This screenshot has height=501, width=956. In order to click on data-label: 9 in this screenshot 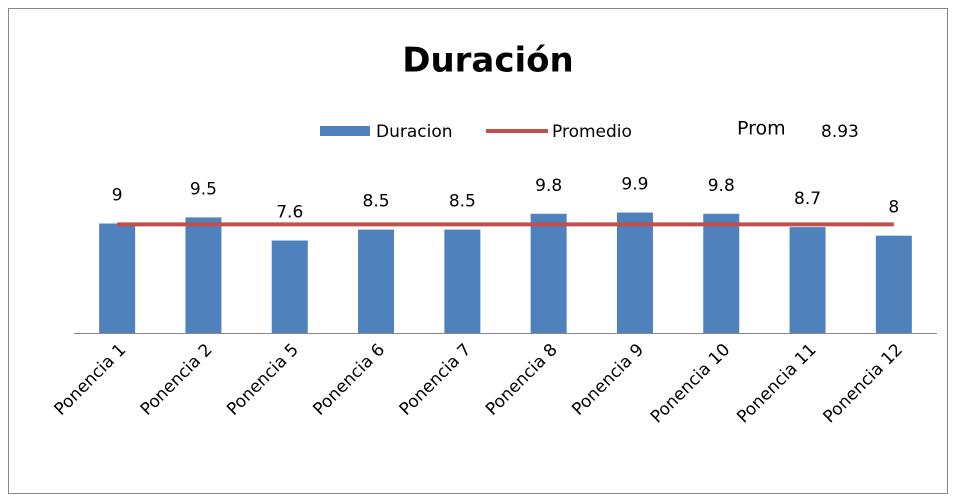, I will do `click(117, 196)`.